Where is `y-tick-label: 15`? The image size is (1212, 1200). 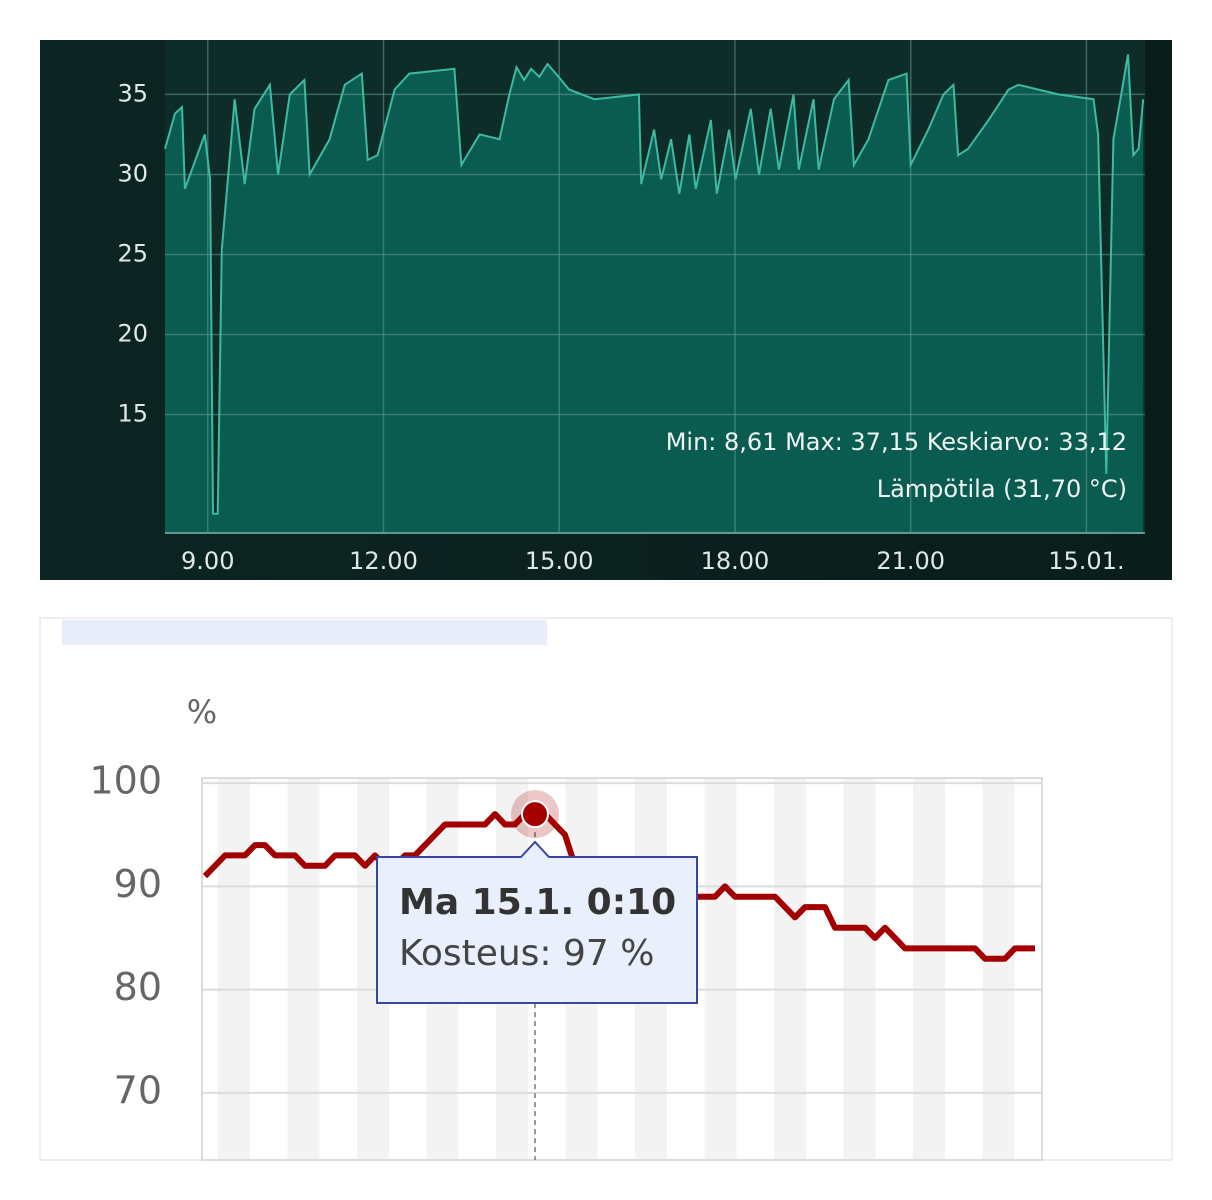 y-tick-label: 15 is located at coordinates (132, 414).